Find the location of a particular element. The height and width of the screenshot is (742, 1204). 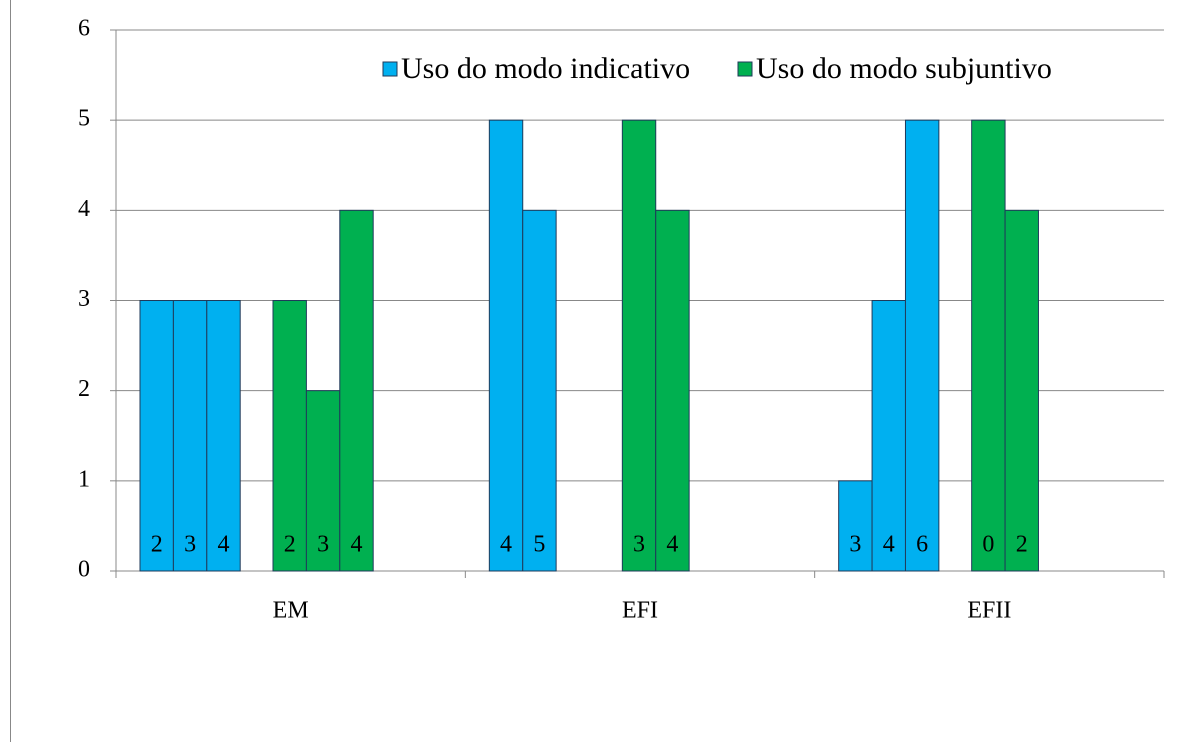

y-tick-label: 0 is located at coordinates (84, 570).